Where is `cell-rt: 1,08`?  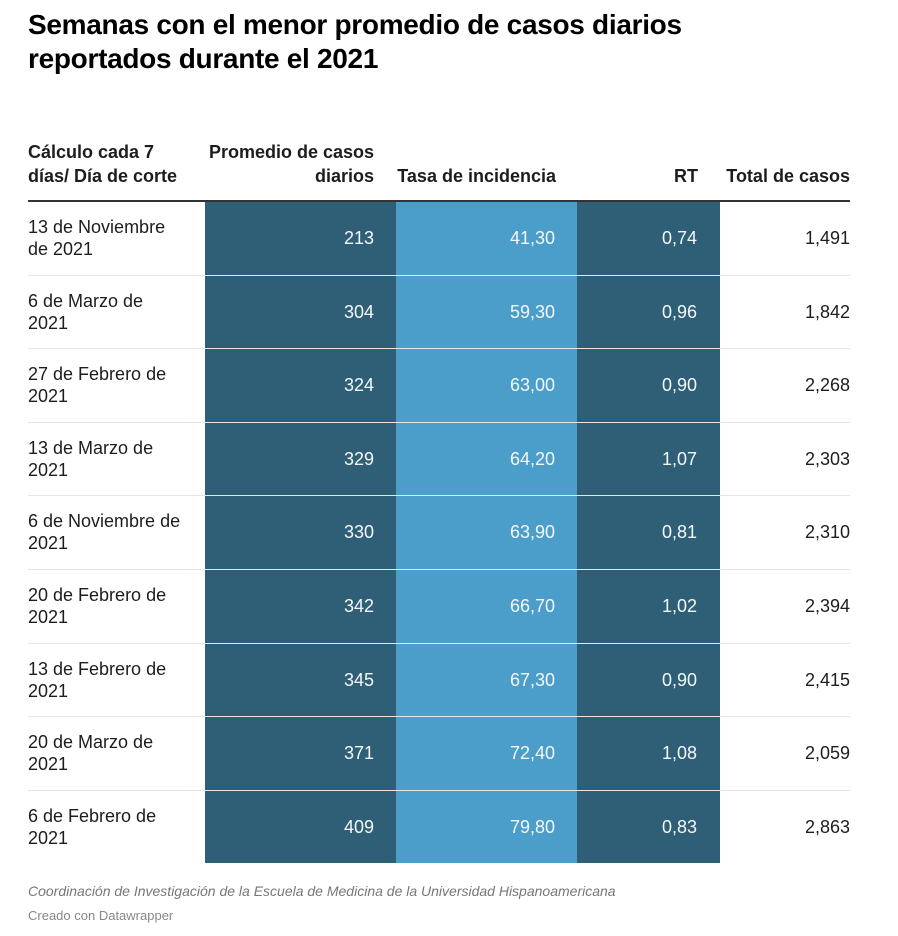 cell-rt: 1,08 is located at coordinates (679, 753).